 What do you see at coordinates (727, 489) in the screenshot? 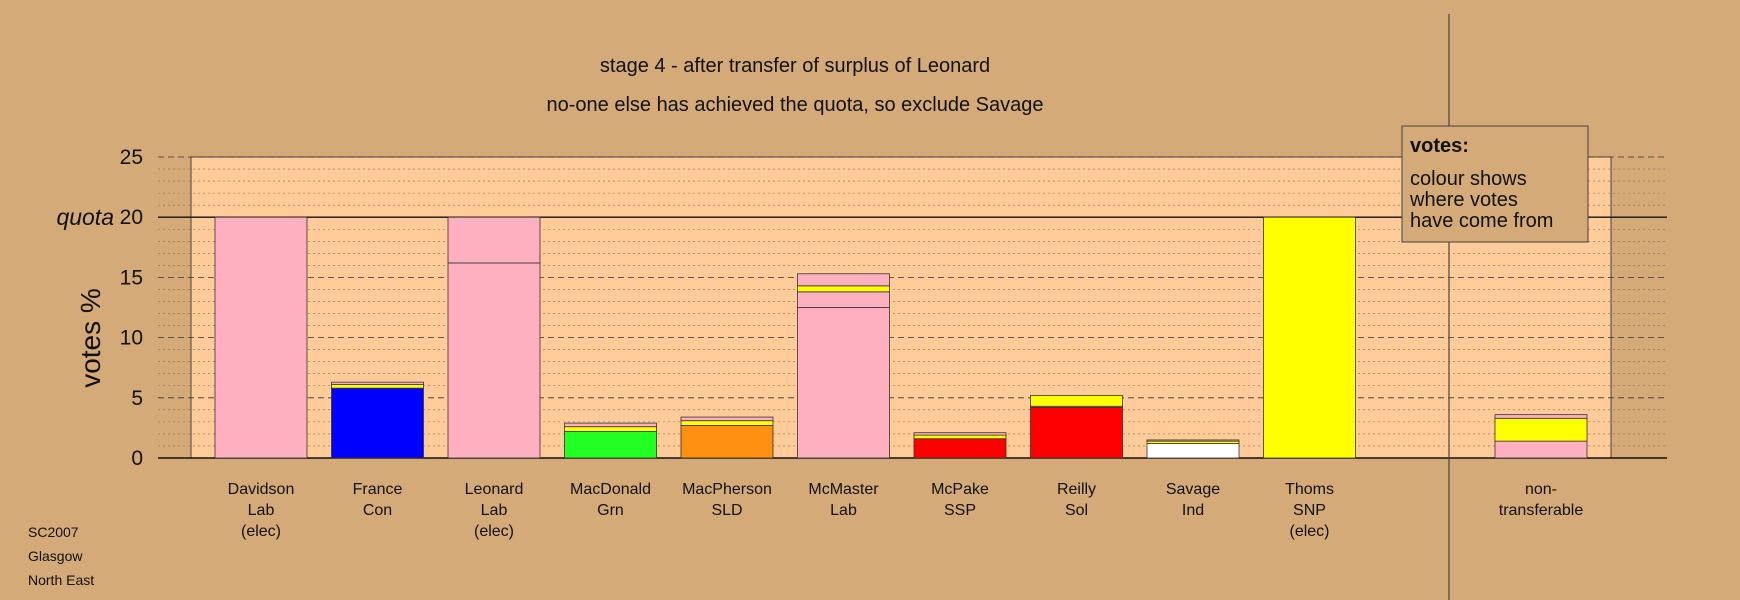
I see `x-tick-label: MacPherson` at bounding box center [727, 489].